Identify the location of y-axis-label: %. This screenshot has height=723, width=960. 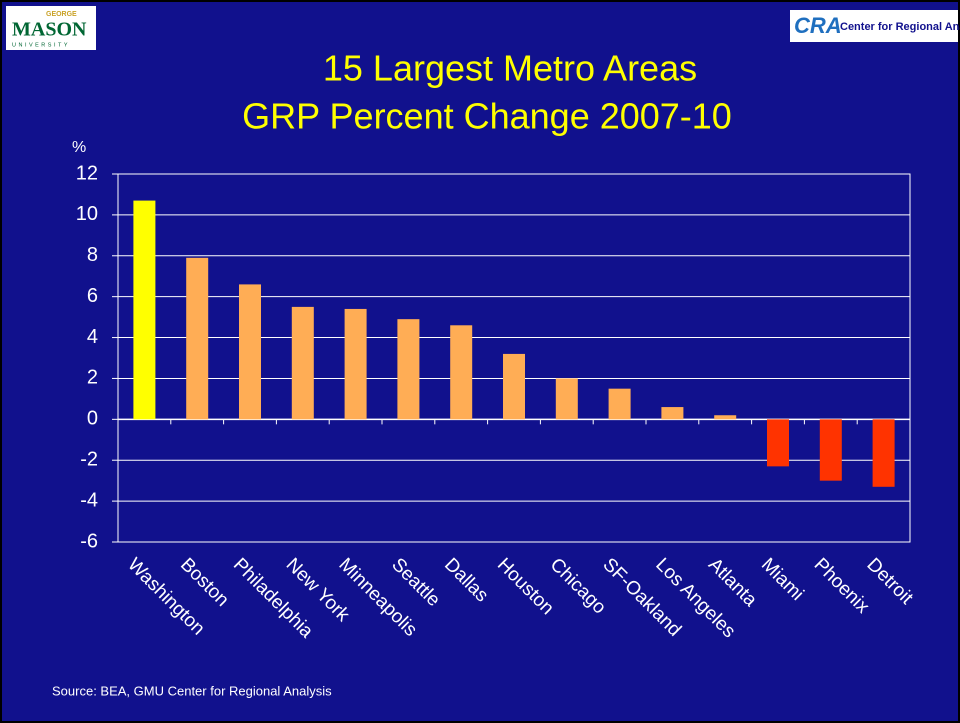
(79, 147).